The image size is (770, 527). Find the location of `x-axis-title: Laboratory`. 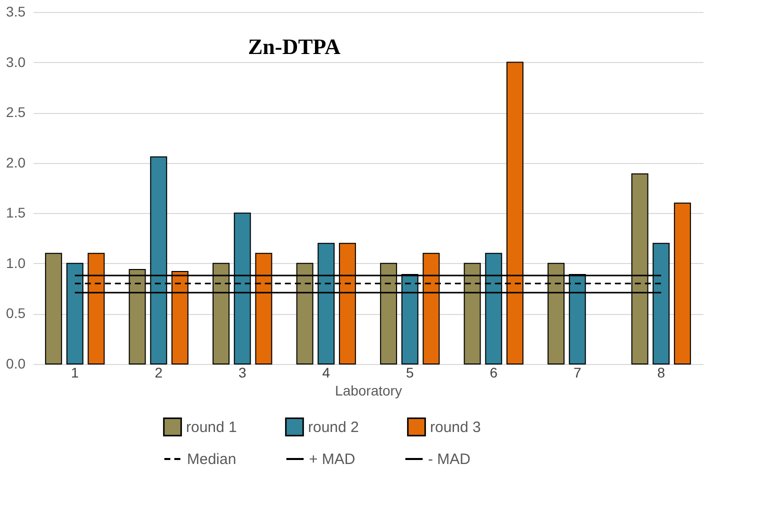

x-axis-title: Laboratory is located at coordinates (368, 390).